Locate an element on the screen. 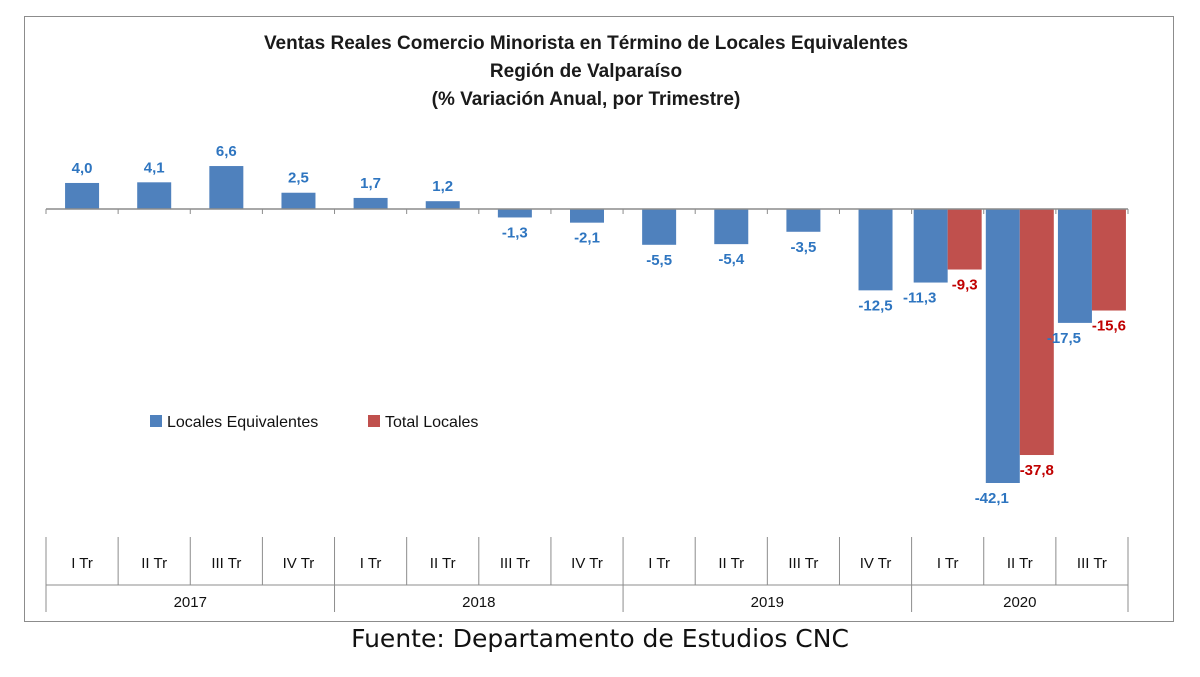 This screenshot has height=677, width=1200. data-label-locales-equivalentes: -17,5 is located at coordinates (1064, 338).